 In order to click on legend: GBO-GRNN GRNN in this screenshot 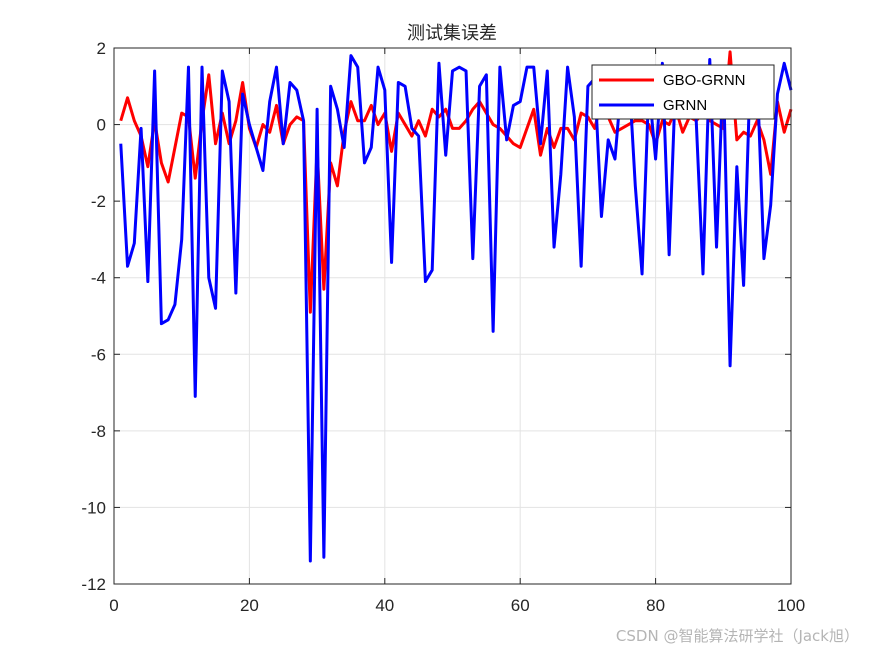, I will do `click(683, 92)`.